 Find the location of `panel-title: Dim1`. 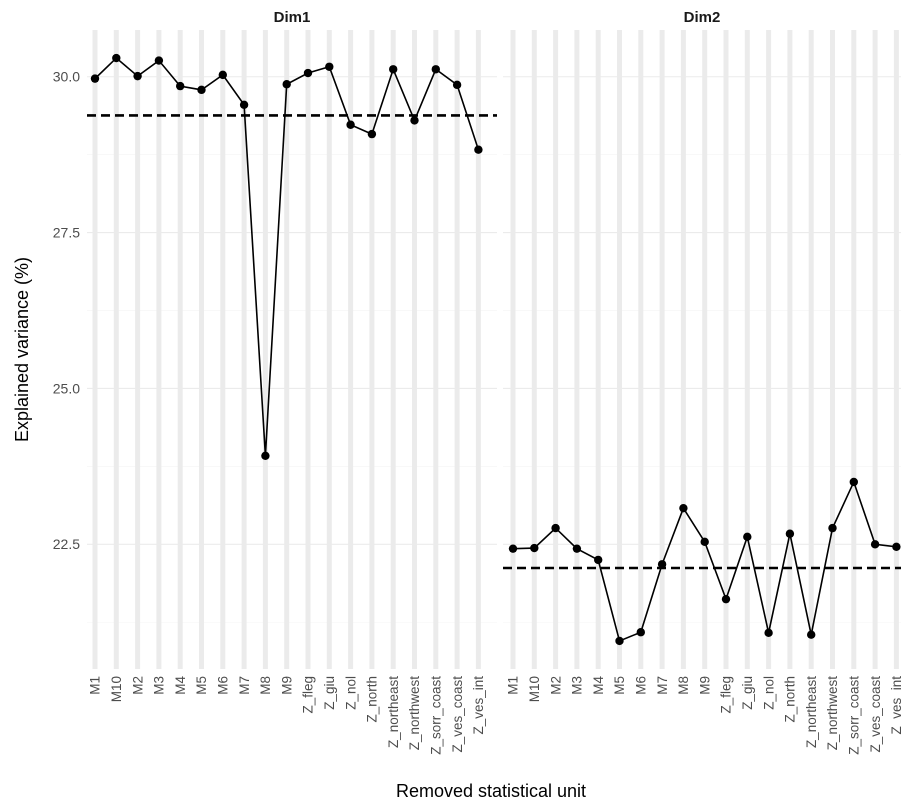

panel-title: Dim1 is located at coordinates (292, 17).